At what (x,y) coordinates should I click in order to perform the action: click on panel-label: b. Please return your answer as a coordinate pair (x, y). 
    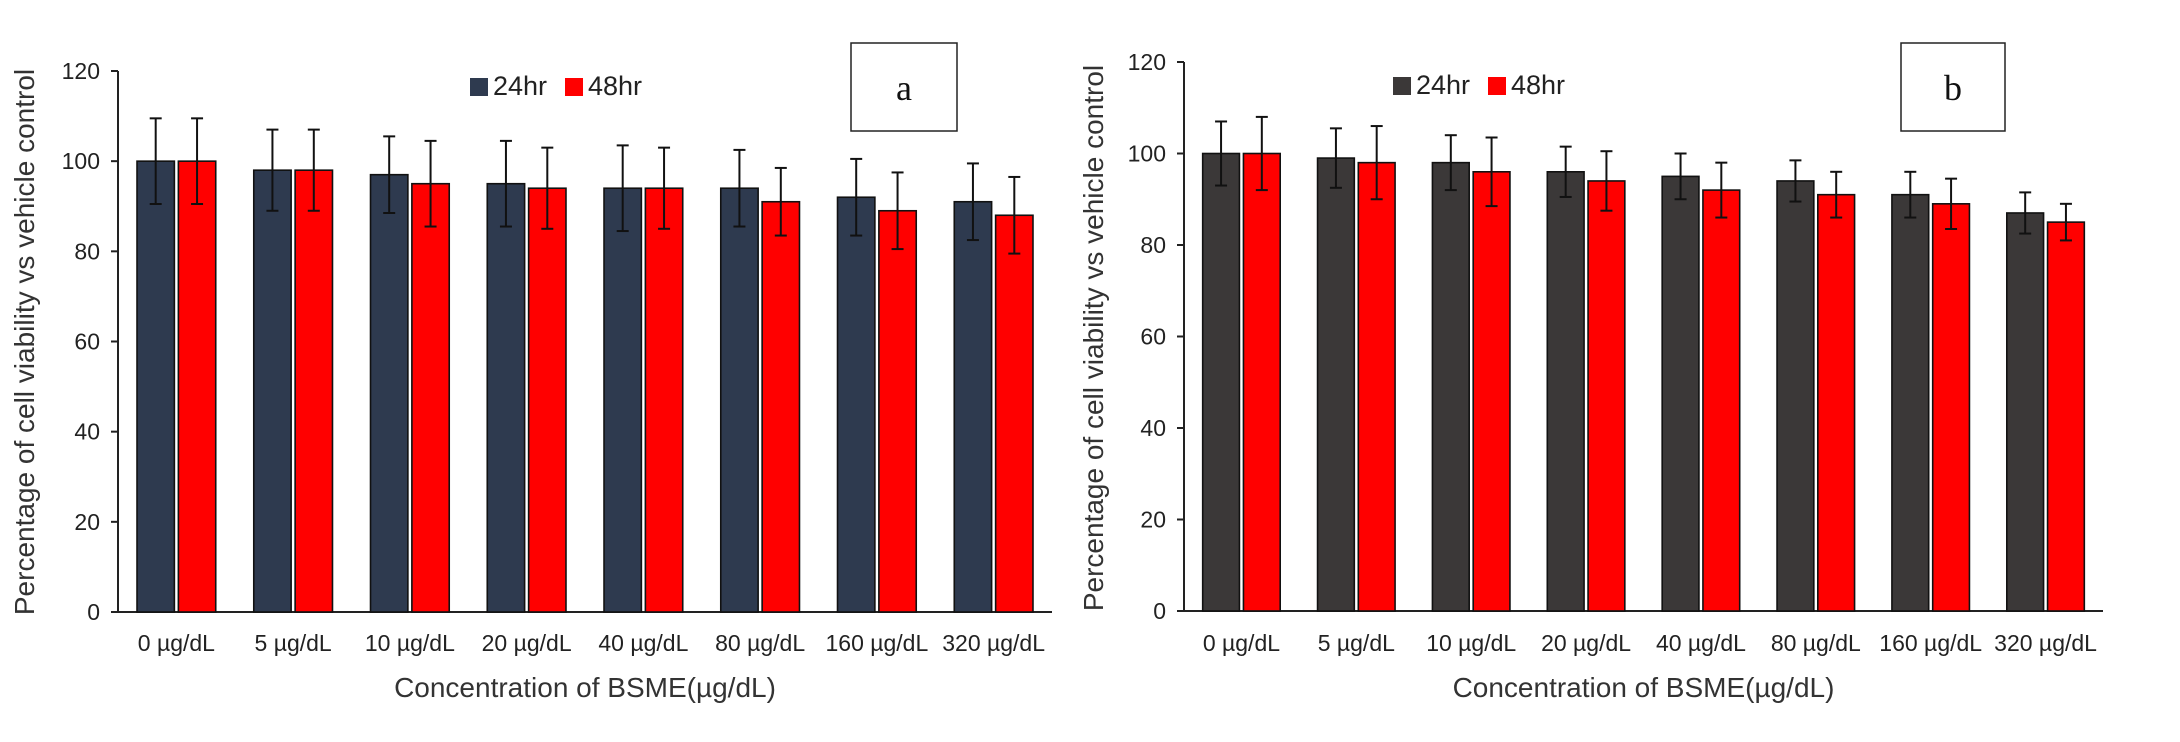
    Looking at the image, I should click on (1953, 88).